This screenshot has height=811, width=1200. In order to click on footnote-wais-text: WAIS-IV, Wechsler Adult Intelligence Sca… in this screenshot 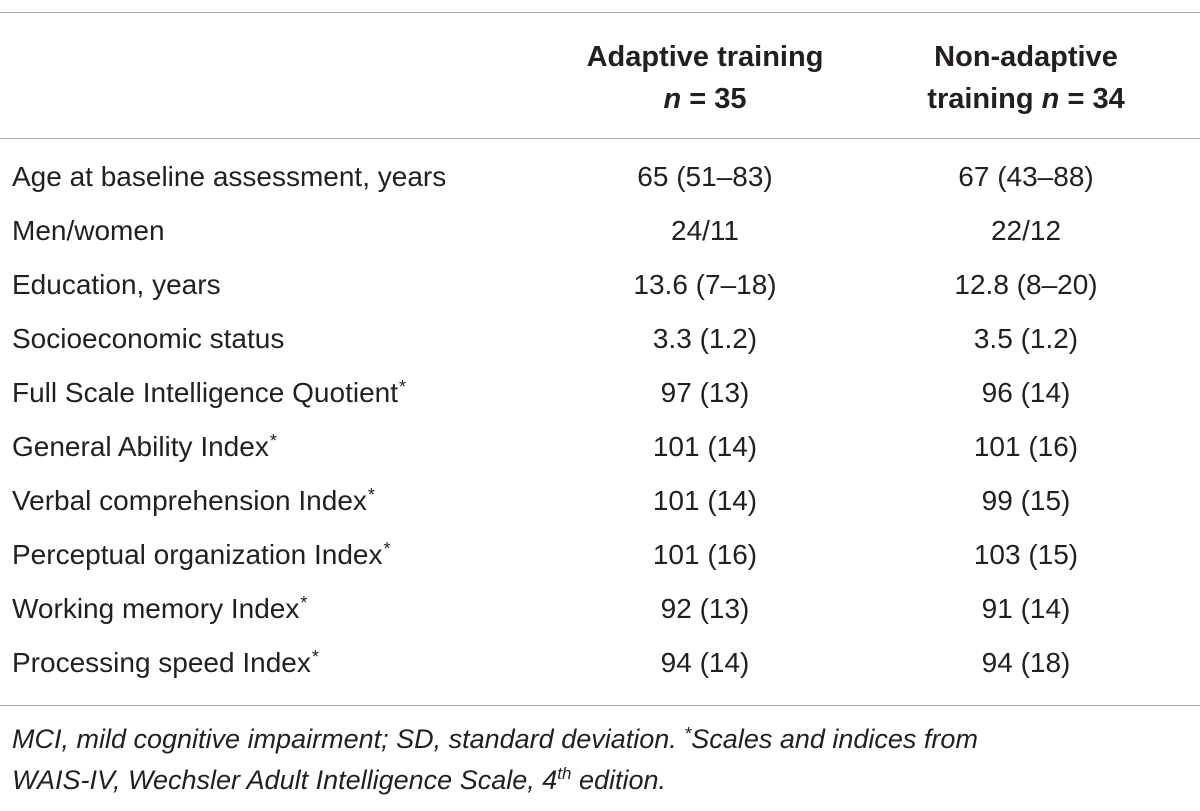, I will do `click(285, 780)`.